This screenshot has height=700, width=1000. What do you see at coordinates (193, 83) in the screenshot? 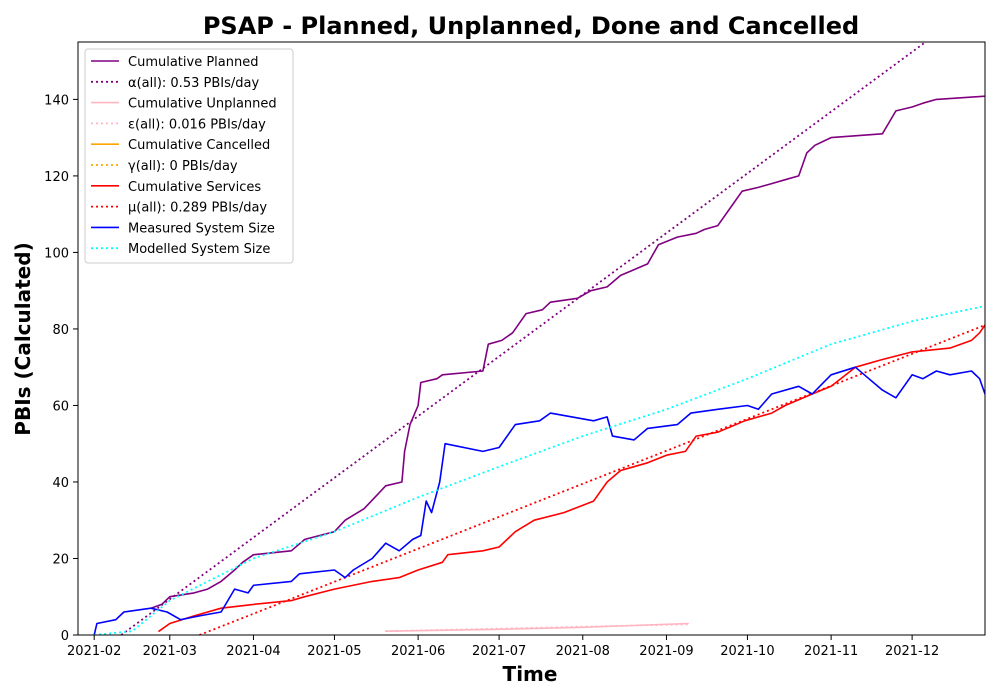
I see `legend-entry: α(all): 0.53 PBIs/day` at bounding box center [193, 83].